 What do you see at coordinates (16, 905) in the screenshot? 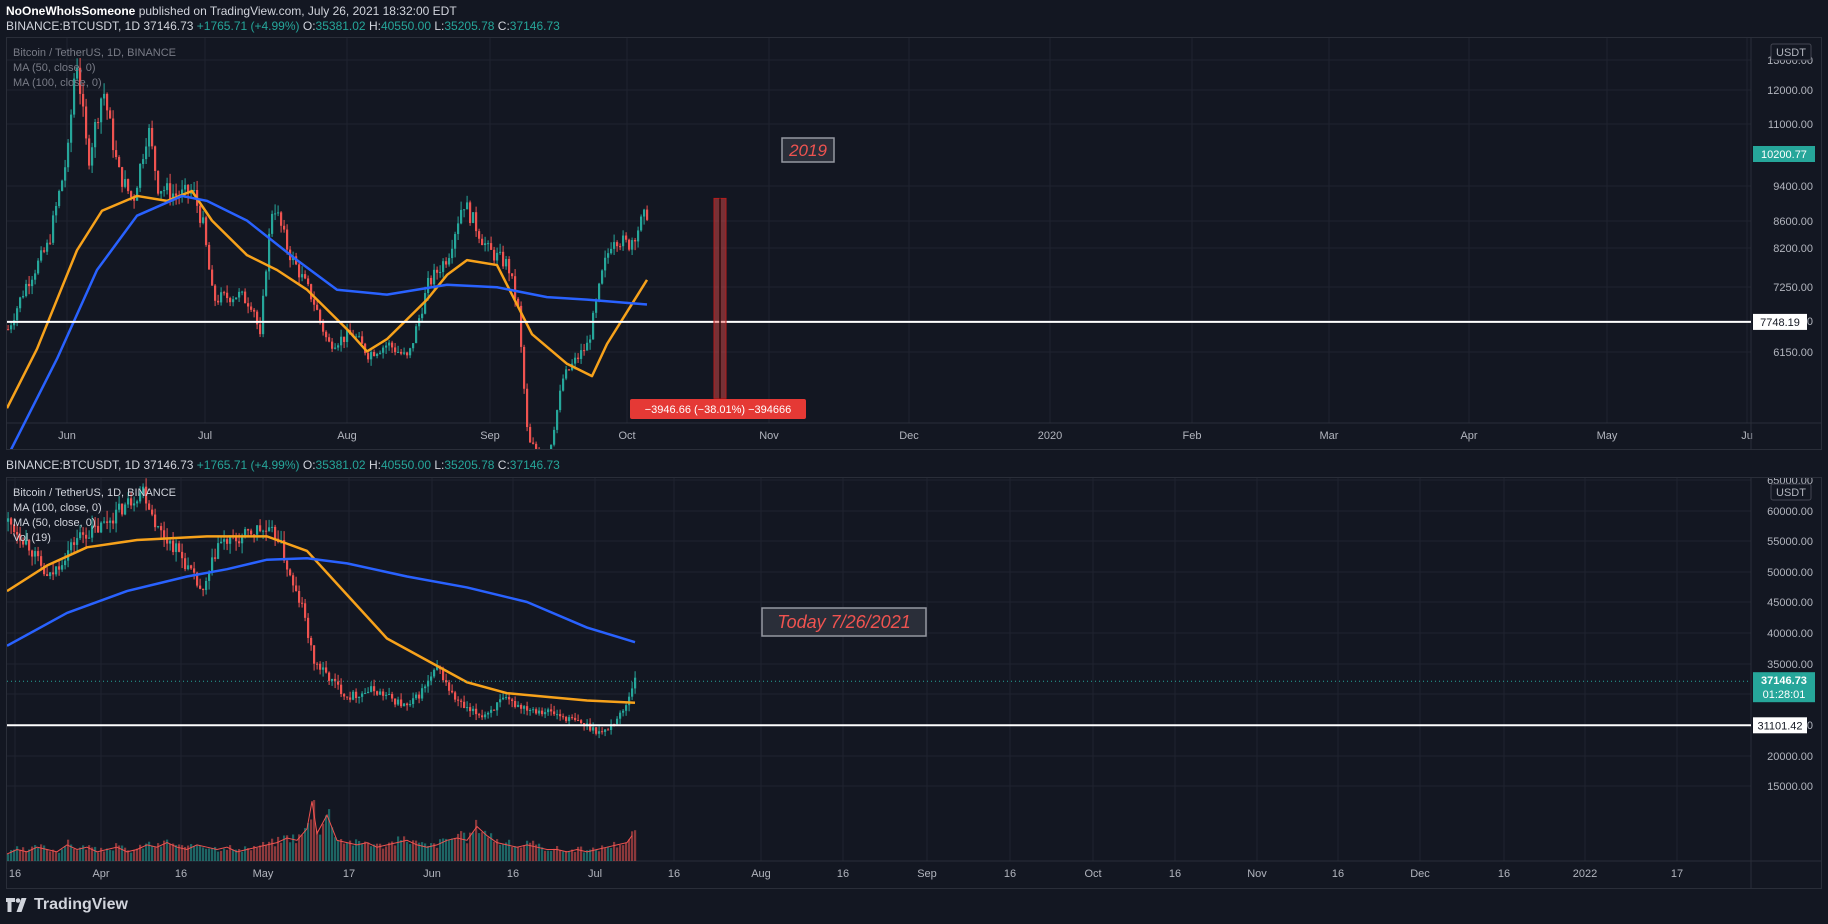
I see `tradingview-icon` at bounding box center [16, 905].